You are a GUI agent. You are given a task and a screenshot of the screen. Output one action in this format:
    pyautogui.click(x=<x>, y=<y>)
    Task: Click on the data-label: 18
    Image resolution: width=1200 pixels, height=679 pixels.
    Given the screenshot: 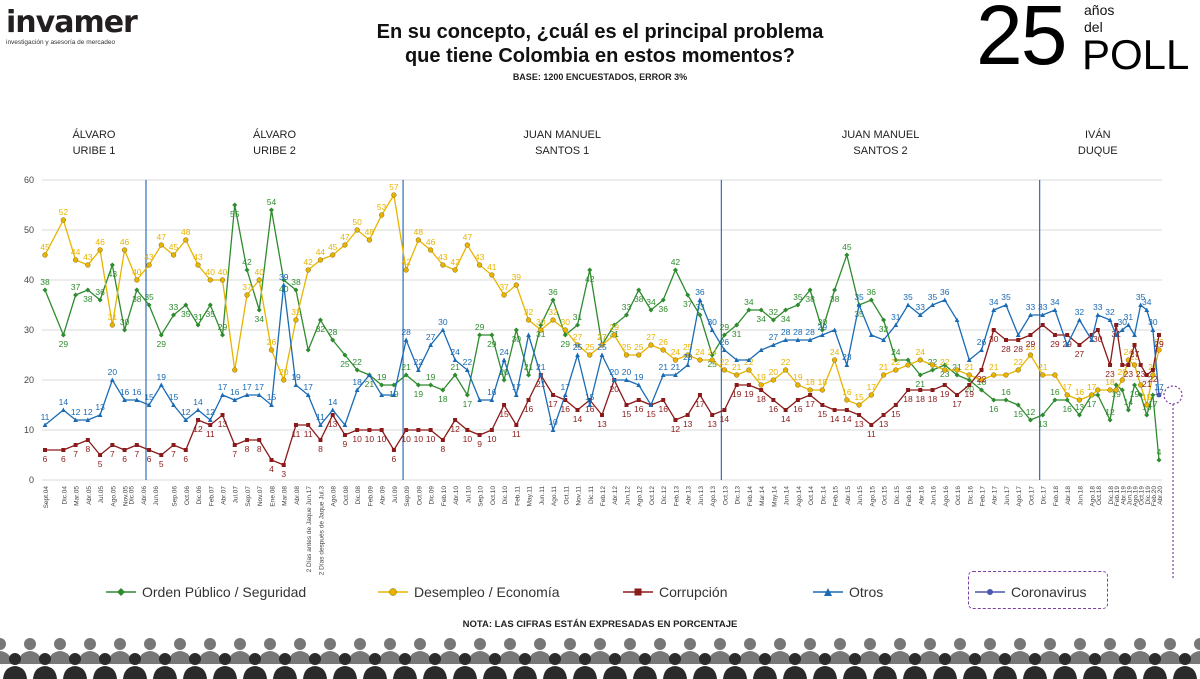 What is the action you would take?
    pyautogui.click(x=933, y=399)
    